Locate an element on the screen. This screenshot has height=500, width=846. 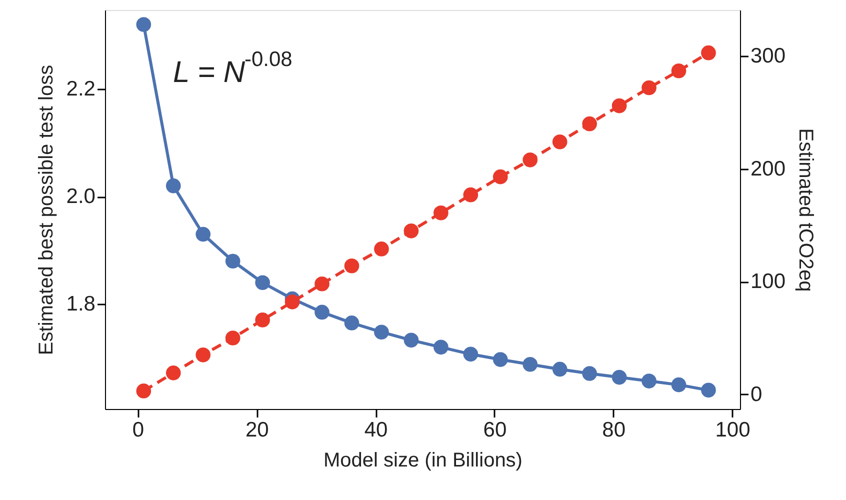
y-tick-label: 2.0 is located at coordinates (81, 196).